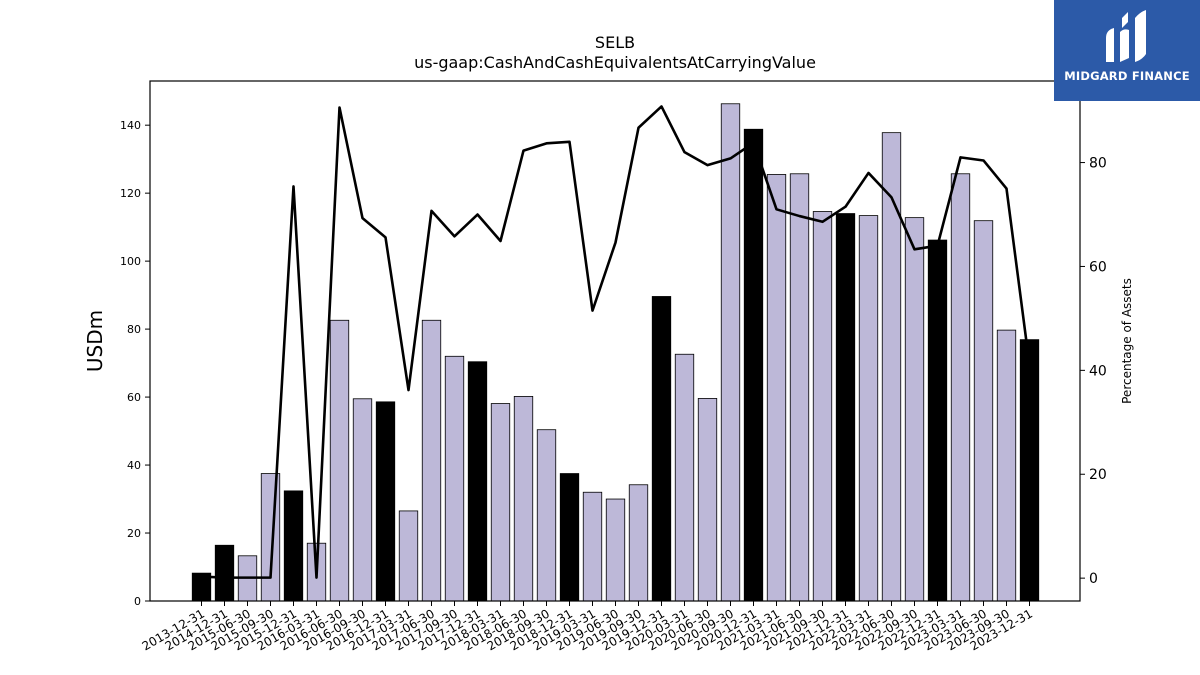 This screenshot has height=675, width=1200. What do you see at coordinates (130, 193) in the screenshot?
I see `y-tick-label: 120` at bounding box center [130, 193].